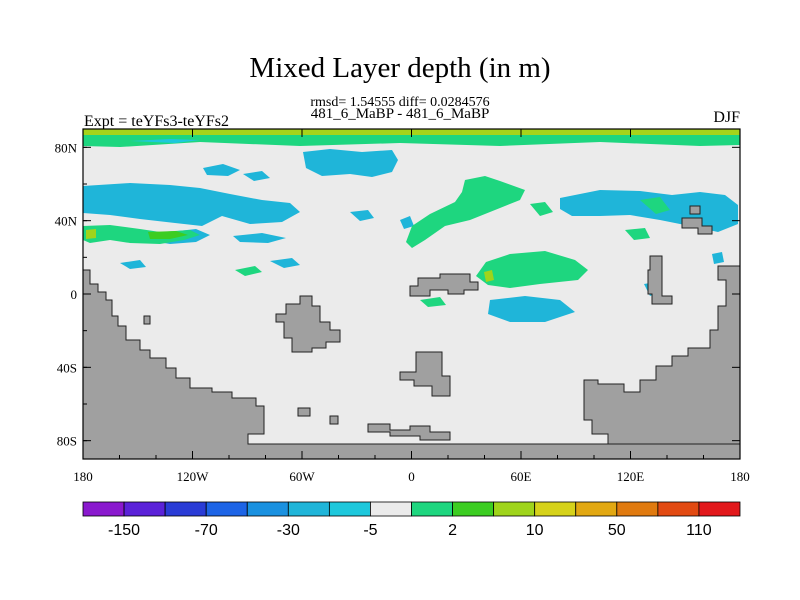  Describe the element at coordinates (452, 530) in the screenshot. I see `colorbar-label: 2` at that location.